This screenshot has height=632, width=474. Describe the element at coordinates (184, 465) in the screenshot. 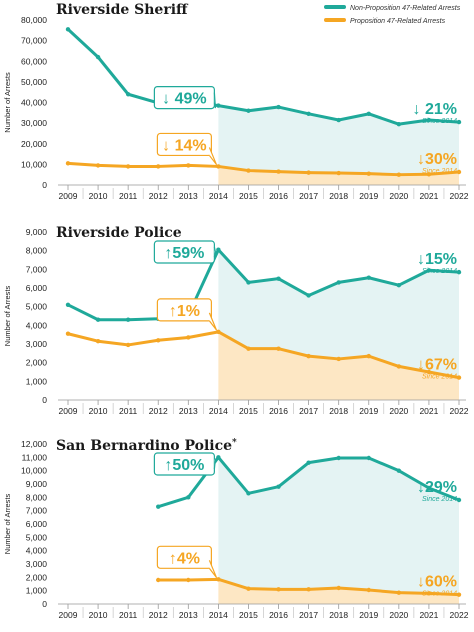

I see `callout-non-prop47-change-text: ↑50%` at that location.